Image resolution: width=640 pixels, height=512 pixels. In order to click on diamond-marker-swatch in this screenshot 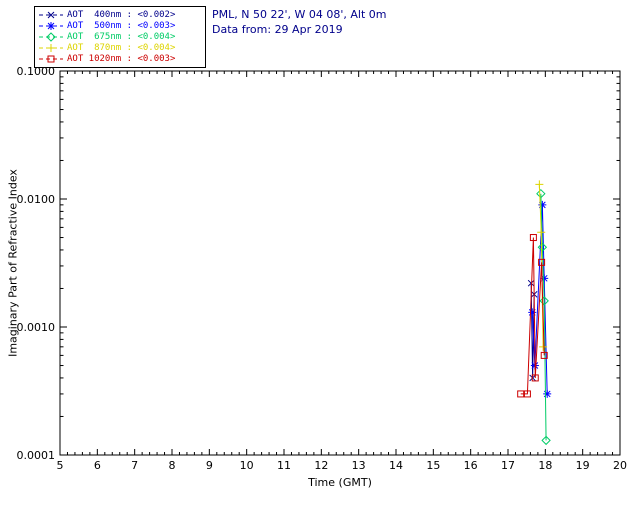, I will do `click(51, 37)`.